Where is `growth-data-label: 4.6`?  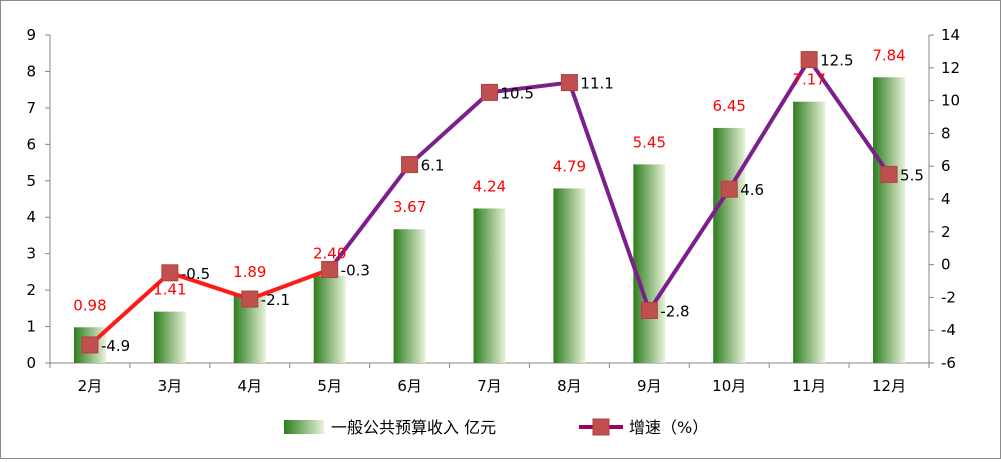
growth-data-label: 4.6 is located at coordinates (752, 190).